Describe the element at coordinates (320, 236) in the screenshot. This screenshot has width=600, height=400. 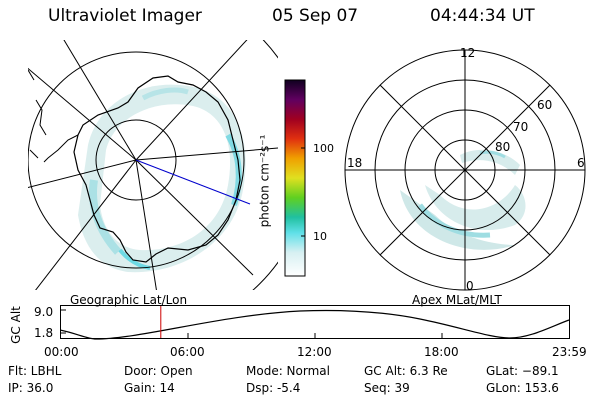
I see `colorbar-tick-10: 10` at that location.